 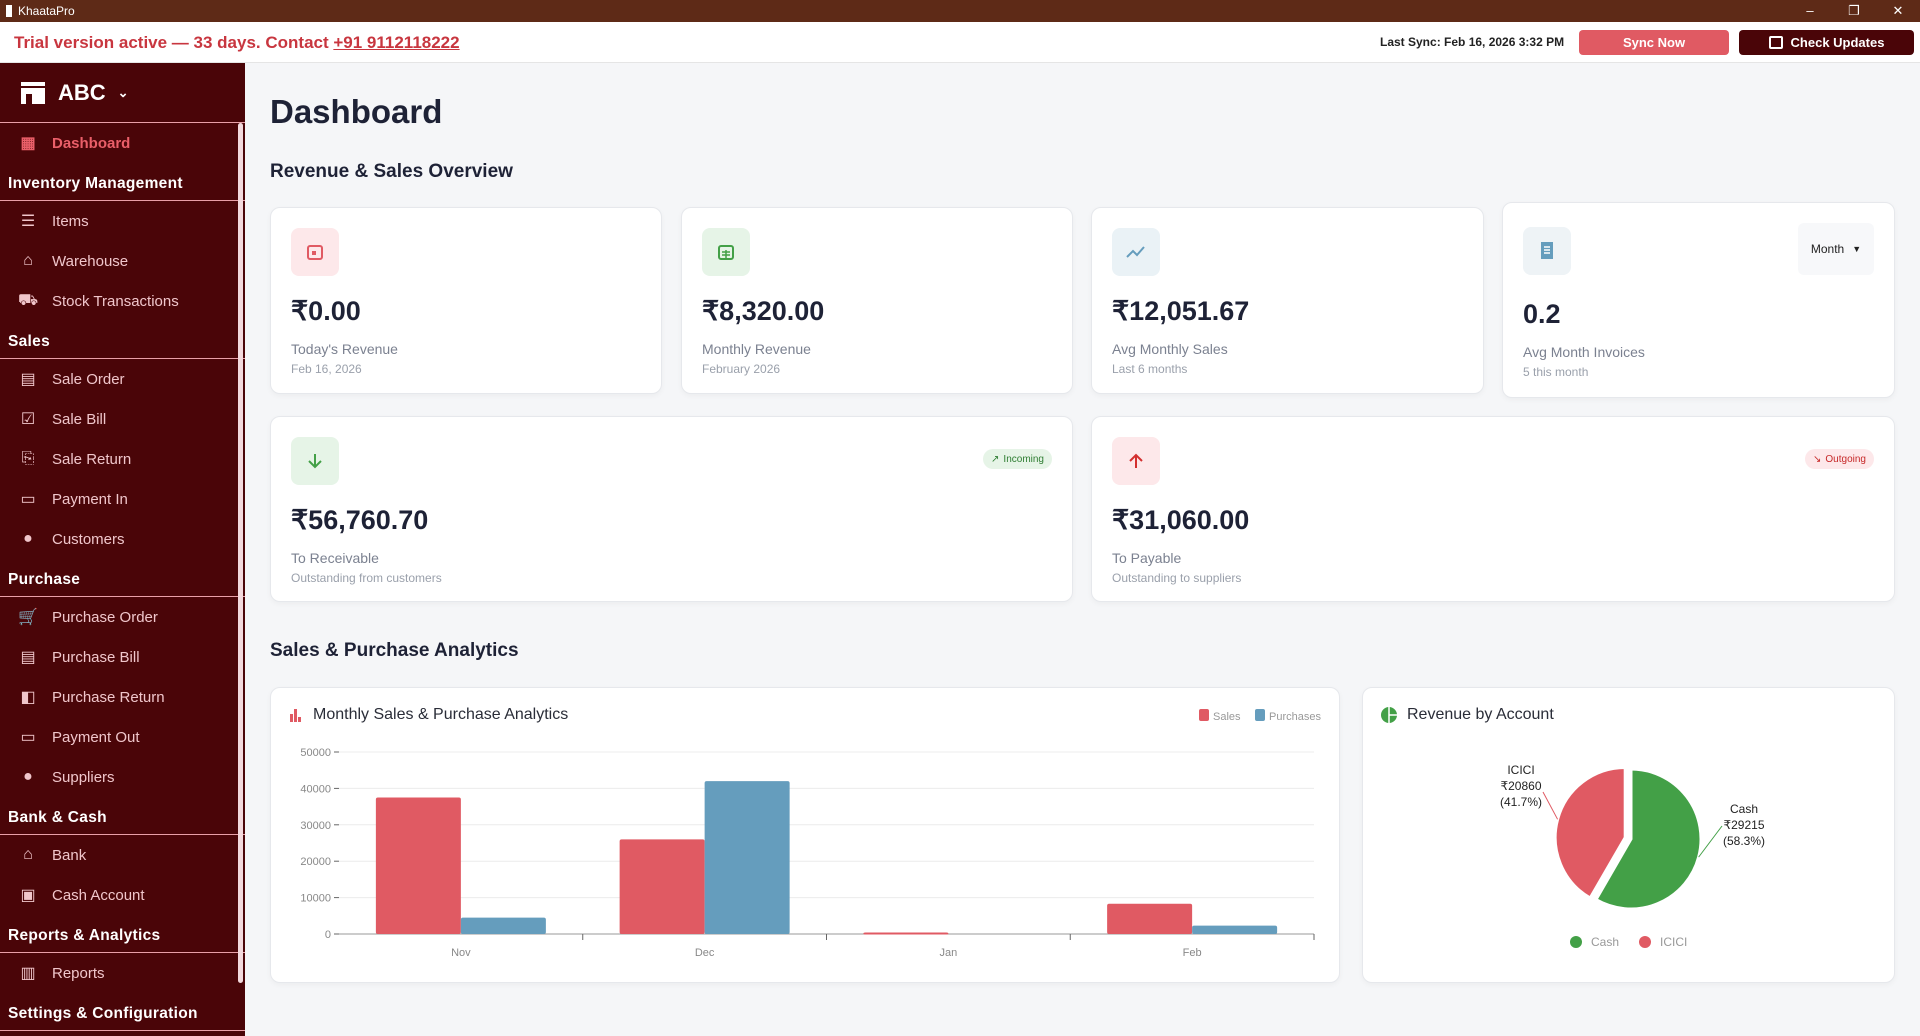 What do you see at coordinates (741, 369) in the screenshot?
I see `card-sub: February 2026` at bounding box center [741, 369].